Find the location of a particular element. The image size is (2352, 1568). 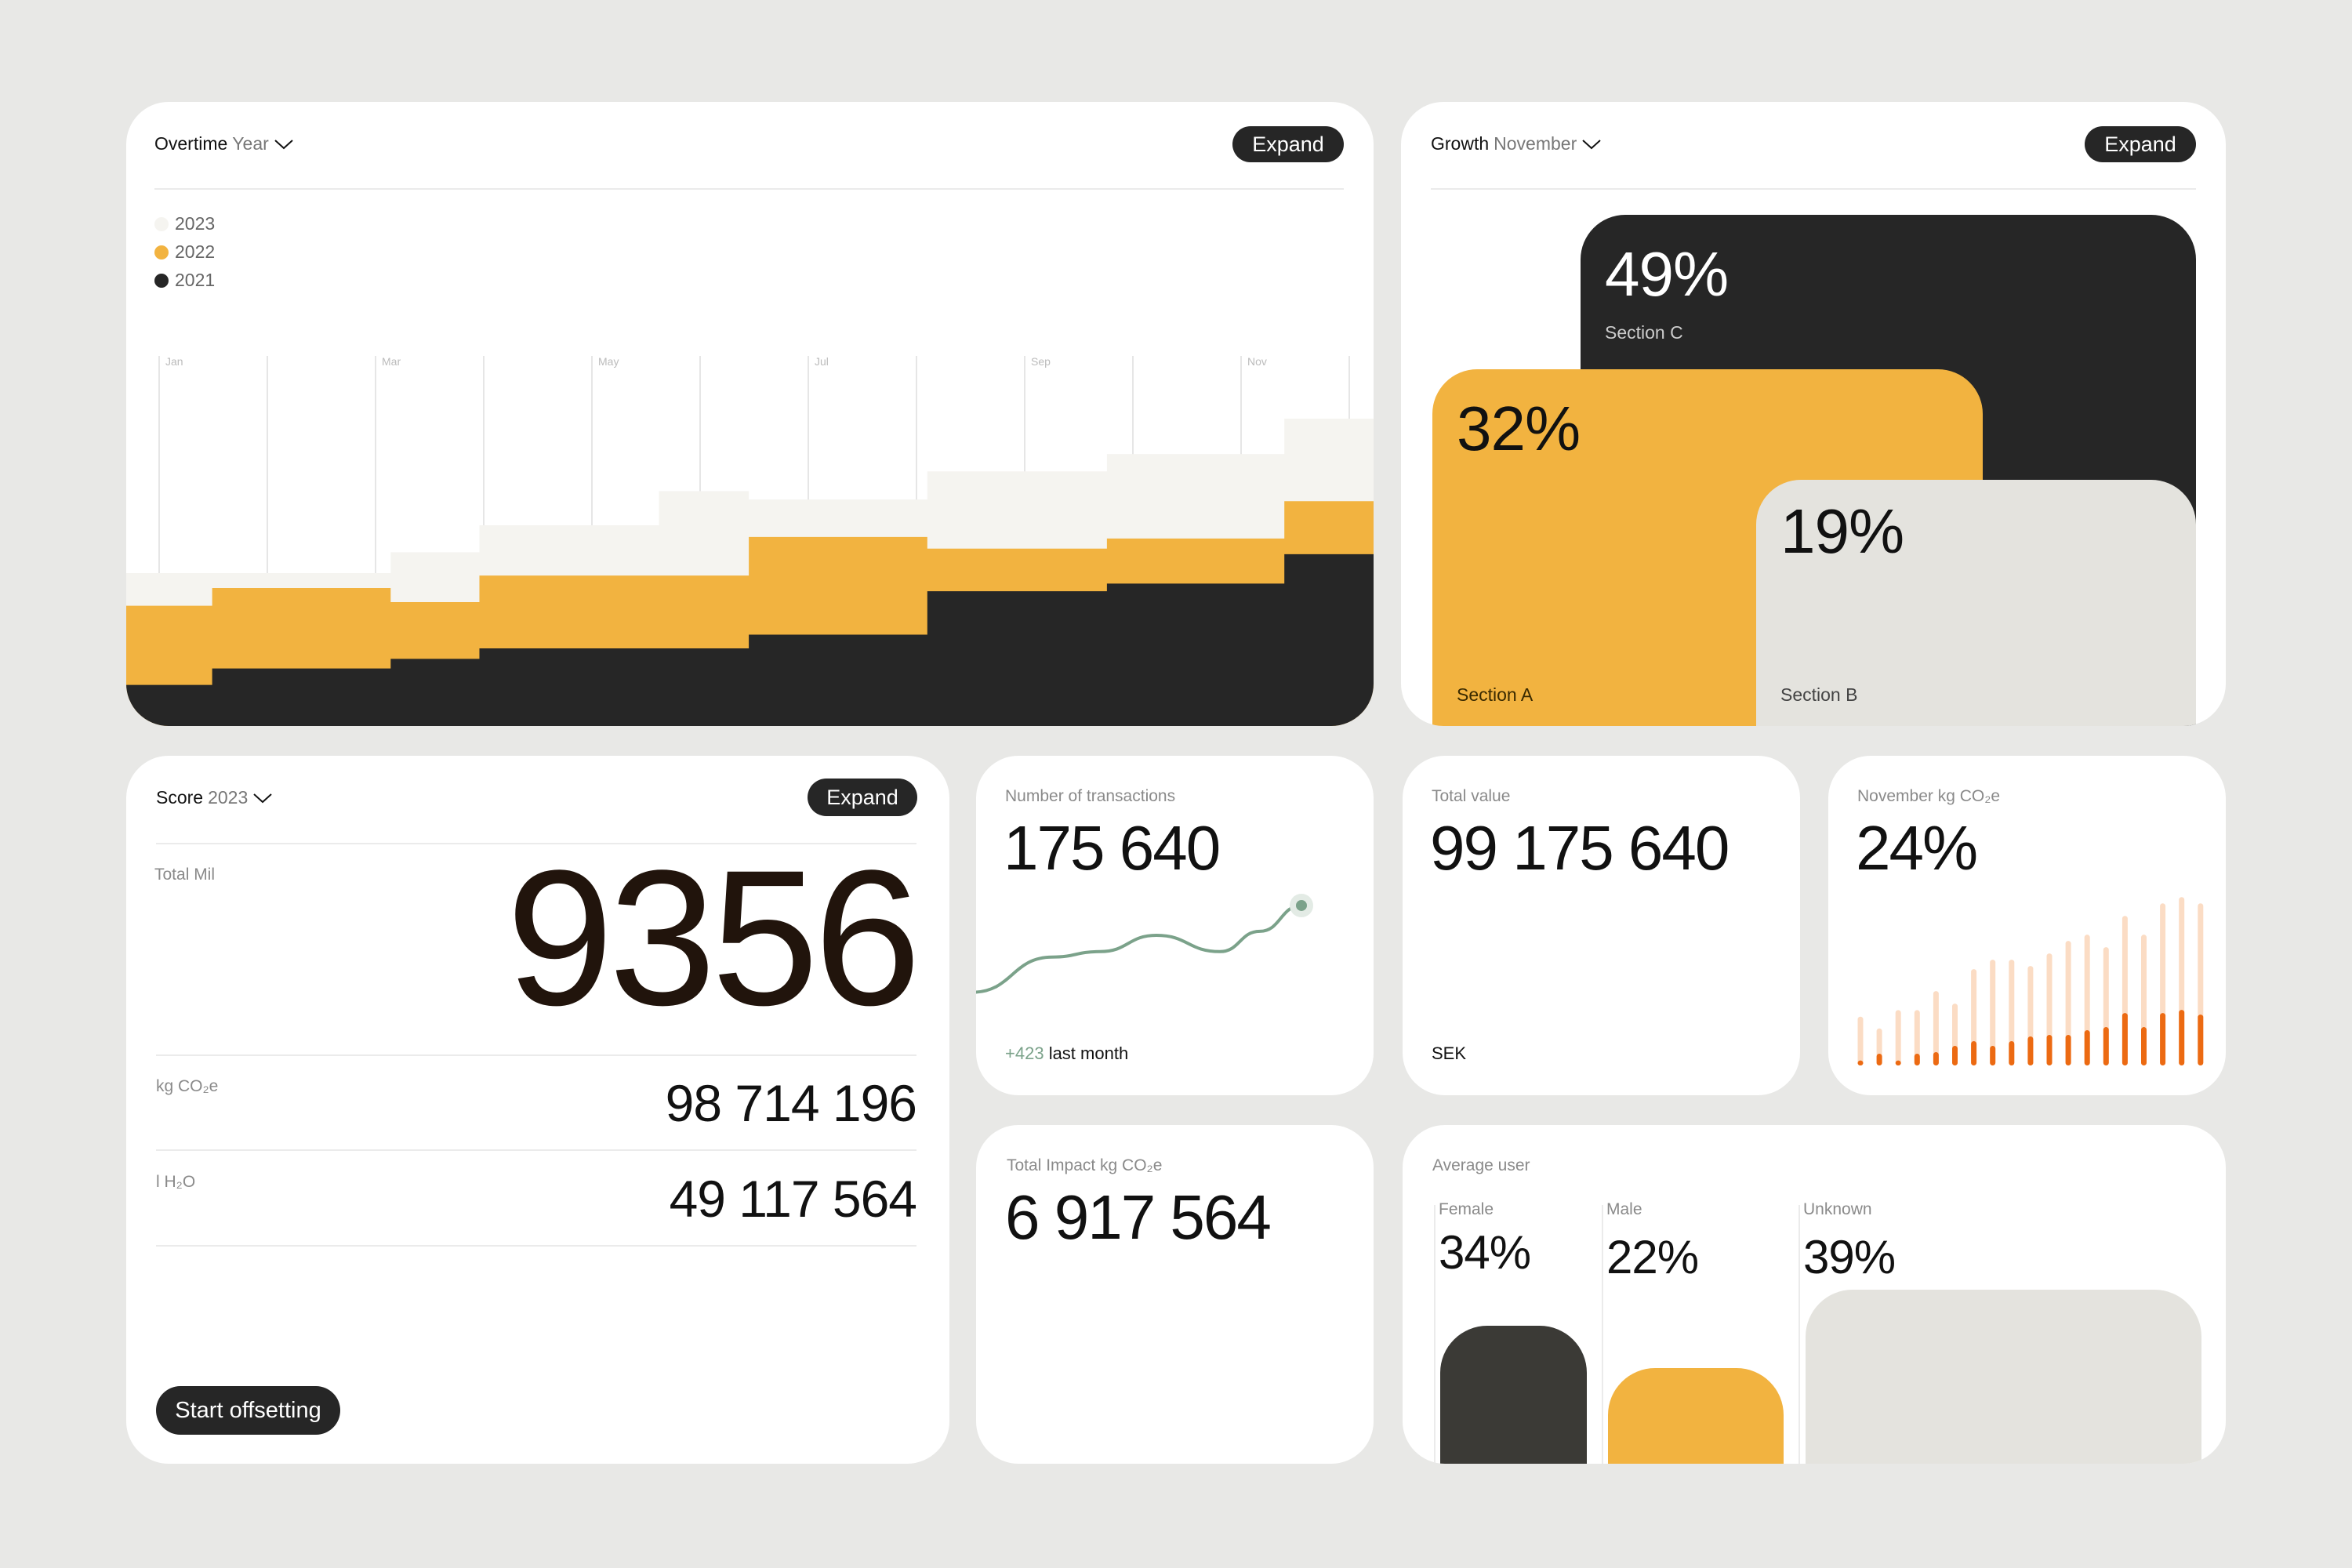

female-bar is located at coordinates (1513, 1395).